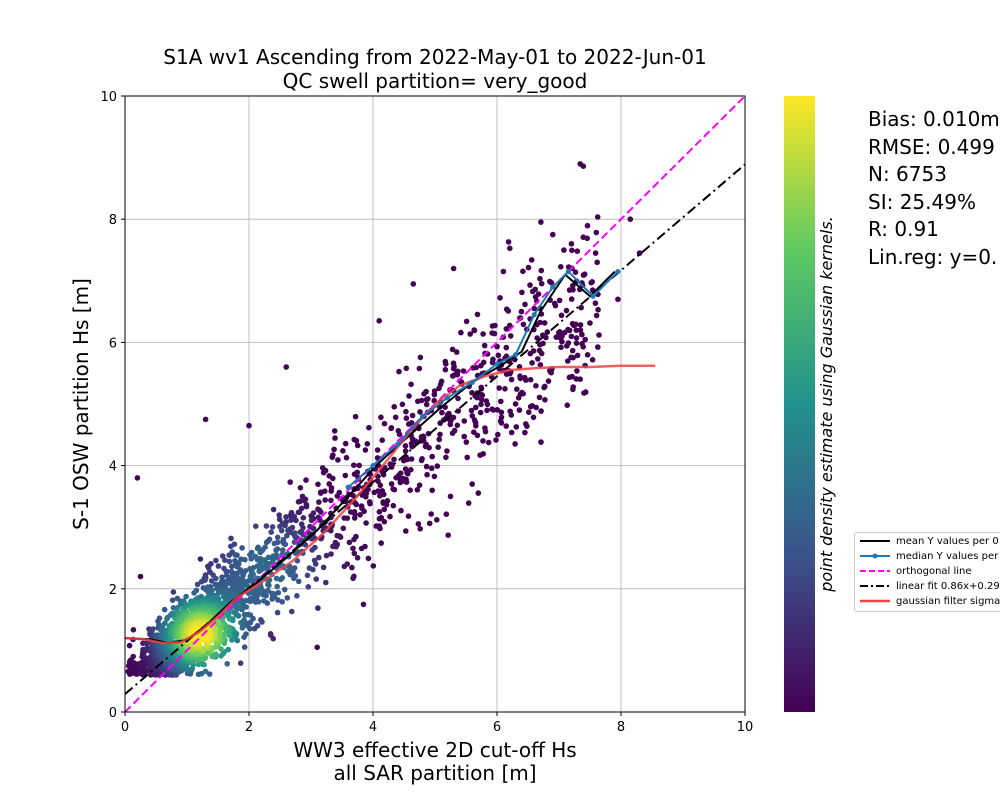 The height and width of the screenshot is (800, 1000). I want to click on legend-item-linear-fit: linear fit 0.86x+0.29, so click(930, 586).